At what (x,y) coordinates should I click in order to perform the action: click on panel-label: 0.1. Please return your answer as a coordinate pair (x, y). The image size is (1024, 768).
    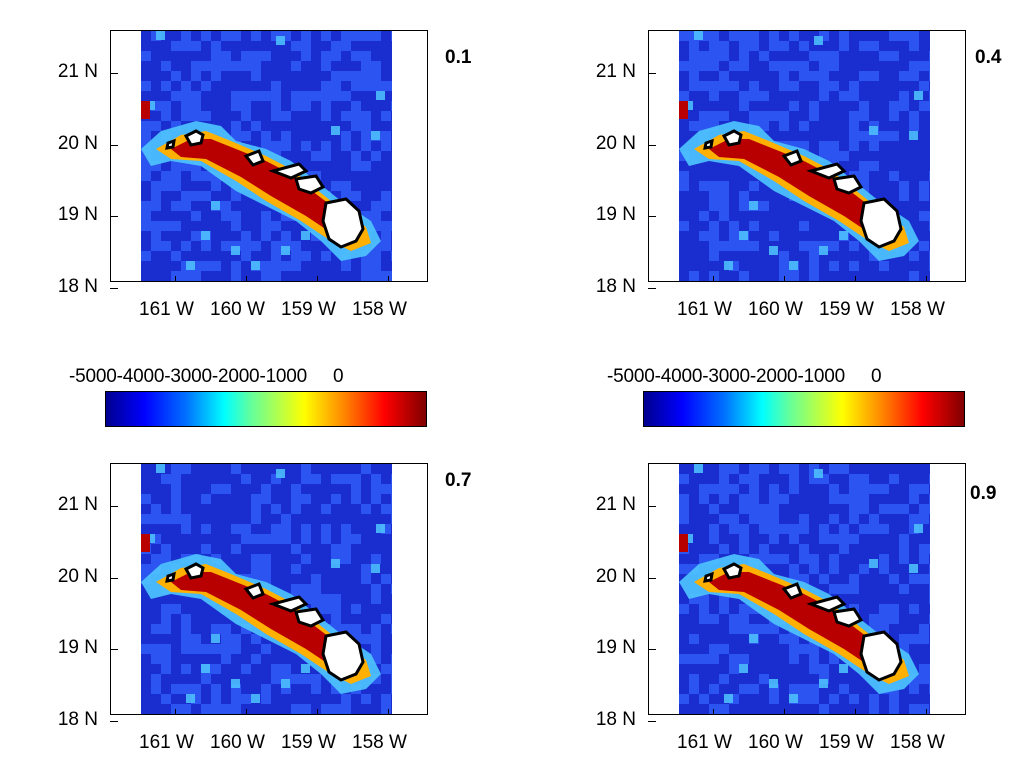
    Looking at the image, I should click on (458, 57).